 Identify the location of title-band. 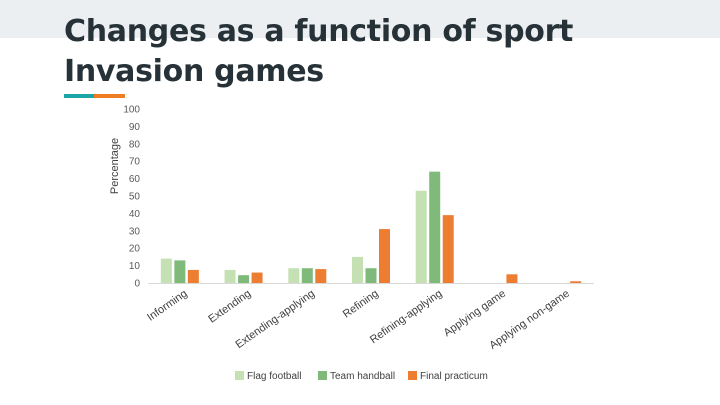
(360, 19).